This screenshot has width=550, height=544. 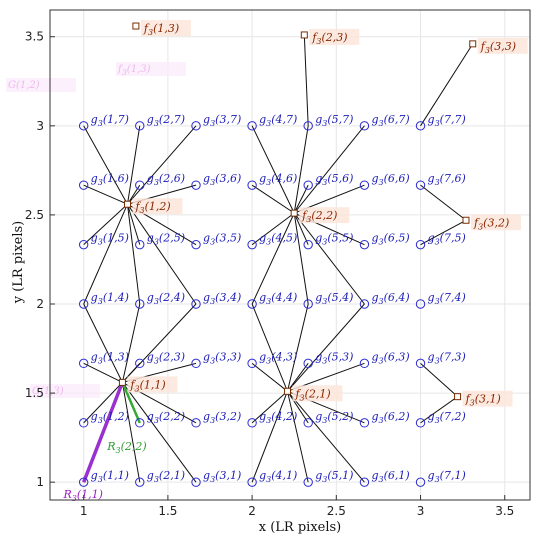 What do you see at coordinates (222, 239) in the screenshot?
I see `g-point-label: g3(3,5)` at bounding box center [222, 239].